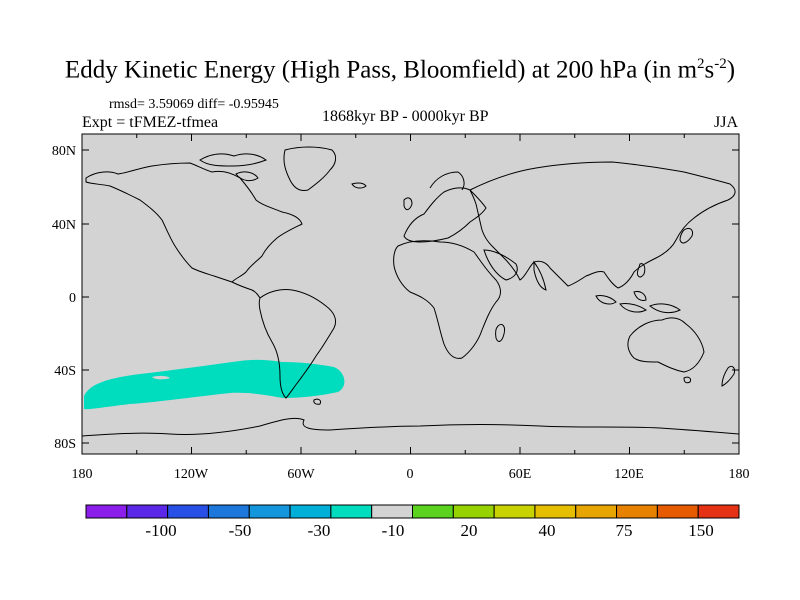 The image size is (800, 600). I want to click on colorbar-label: -50, so click(240, 530).